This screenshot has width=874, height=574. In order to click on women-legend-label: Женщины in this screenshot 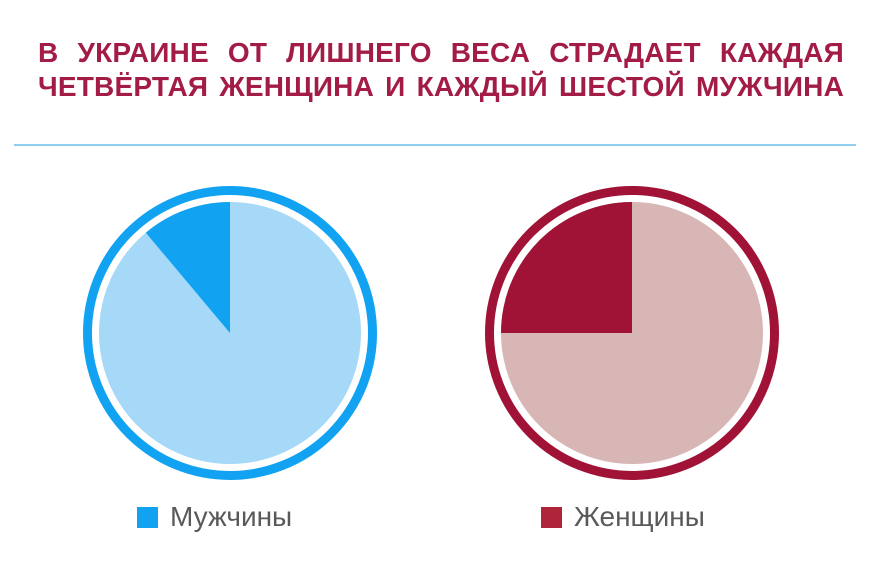, I will do `click(639, 516)`.